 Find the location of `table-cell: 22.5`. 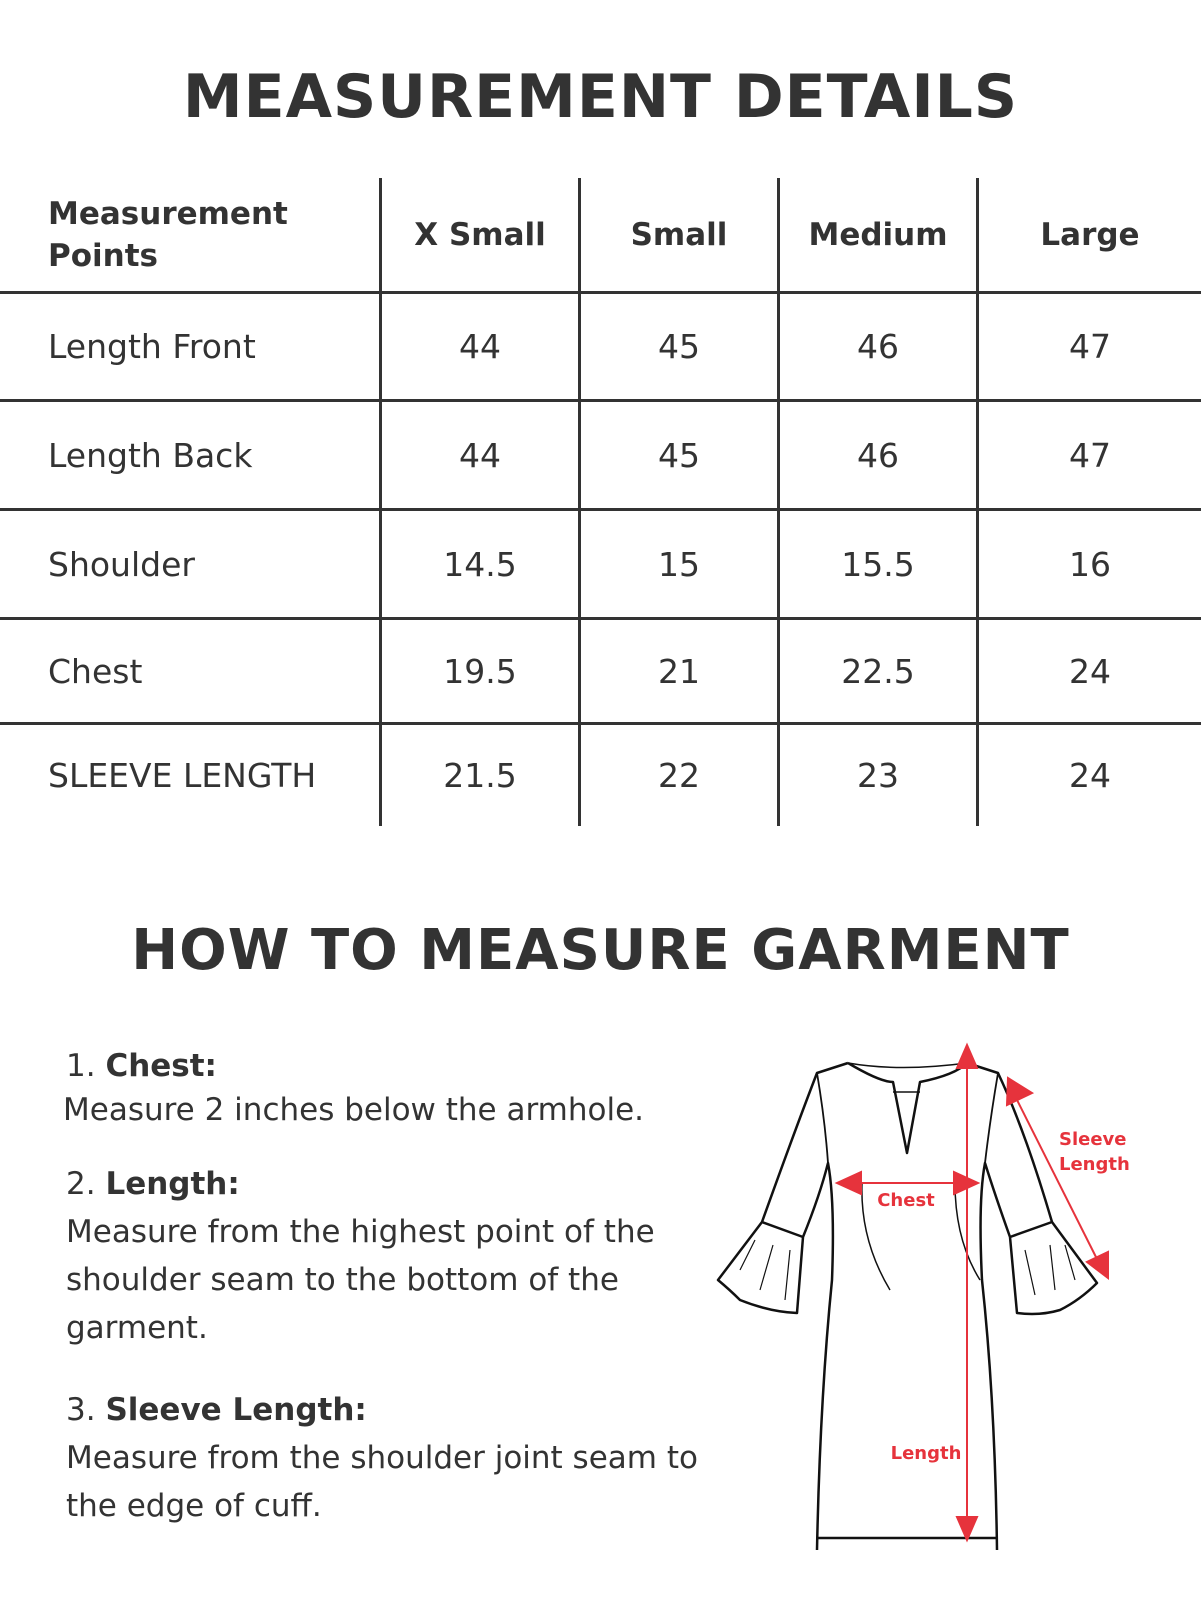

table-cell: 22.5 is located at coordinates (878, 671).